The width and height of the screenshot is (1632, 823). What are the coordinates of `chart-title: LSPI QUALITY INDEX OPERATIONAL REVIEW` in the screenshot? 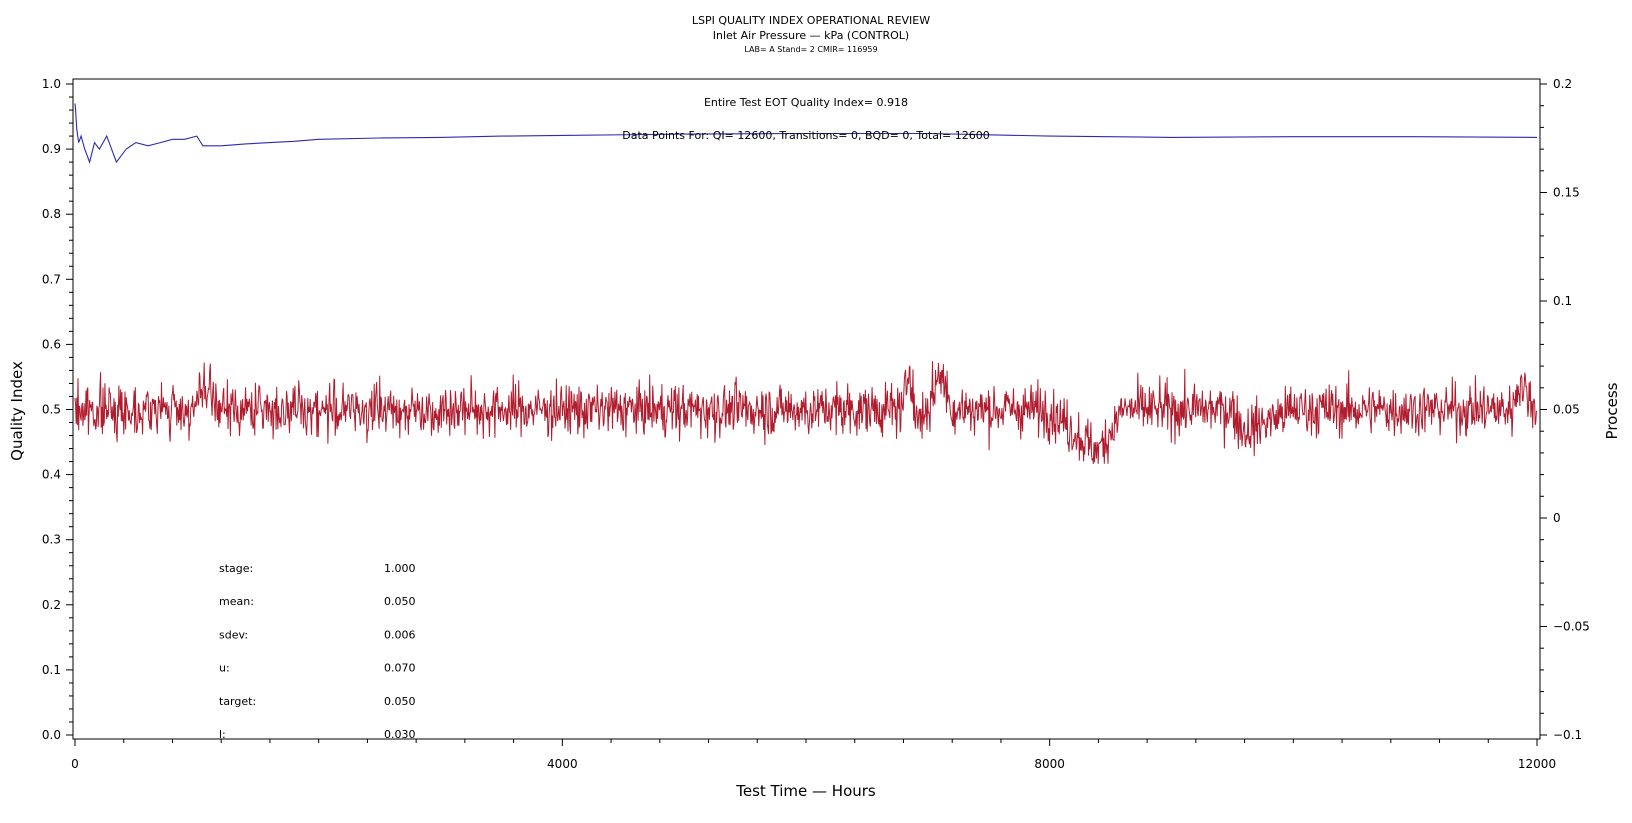 It's located at (811, 20).